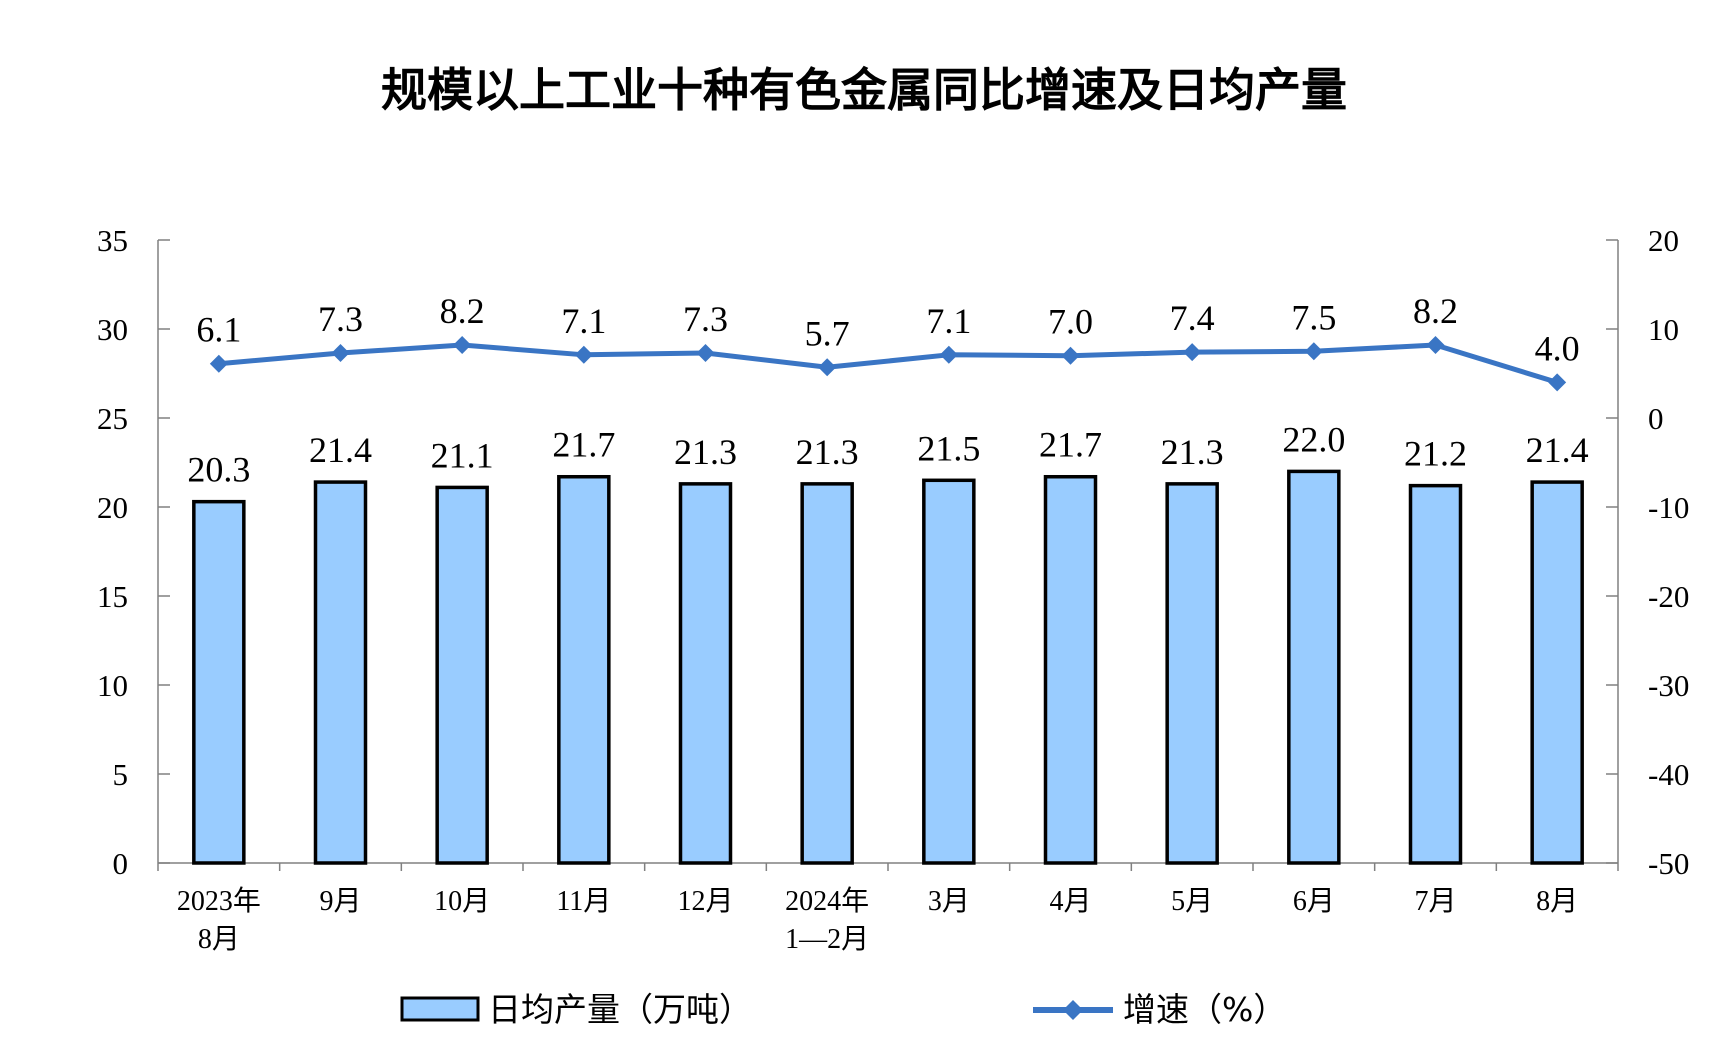 The width and height of the screenshot is (1728, 1062). Describe the element at coordinates (218, 470) in the screenshot. I see `bar-data-label: 20.3` at that location.